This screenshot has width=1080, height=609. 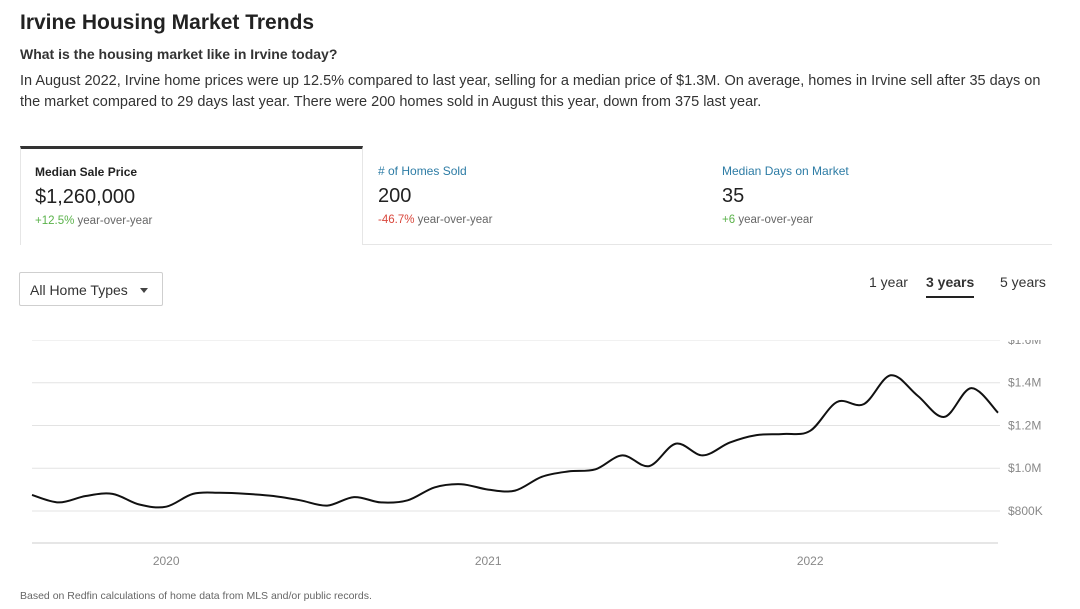 What do you see at coordinates (166, 561) in the screenshot?
I see `x-tick-label: 2020` at bounding box center [166, 561].